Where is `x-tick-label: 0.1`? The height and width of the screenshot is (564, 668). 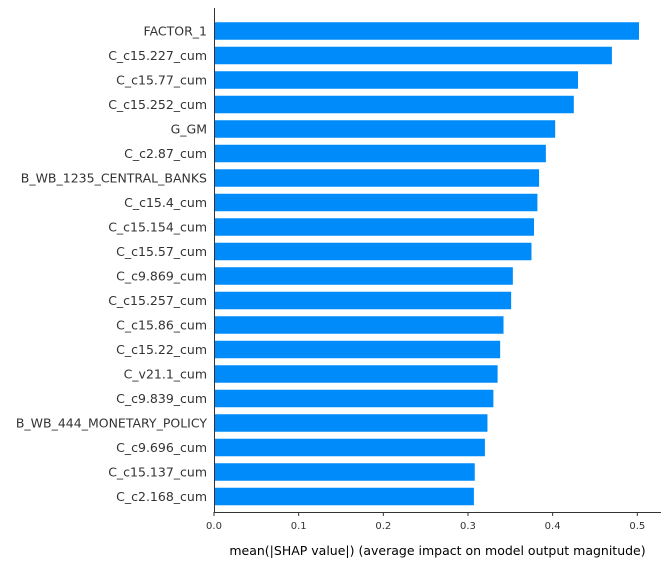 x-tick-label: 0.1 is located at coordinates (299, 526).